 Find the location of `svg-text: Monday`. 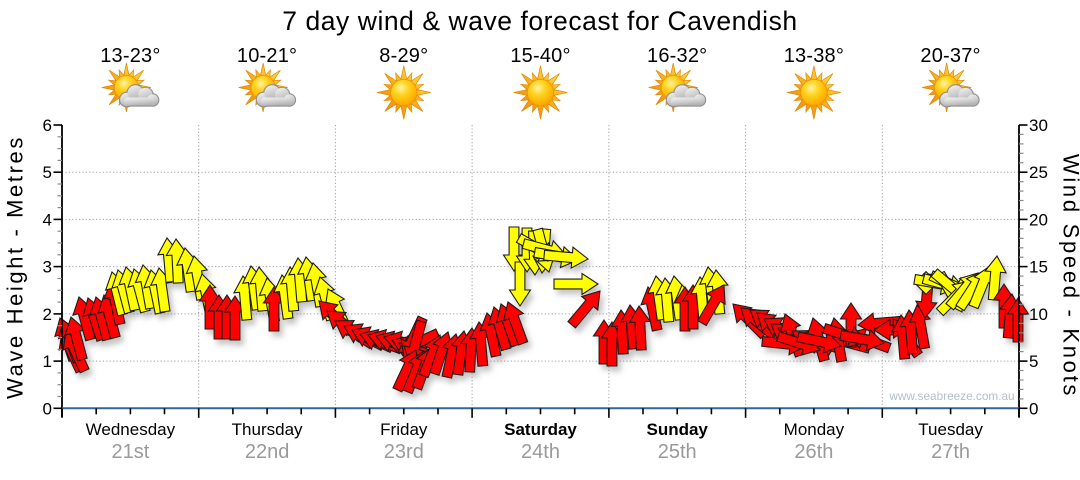

svg-text: Monday is located at coordinates (814, 429).